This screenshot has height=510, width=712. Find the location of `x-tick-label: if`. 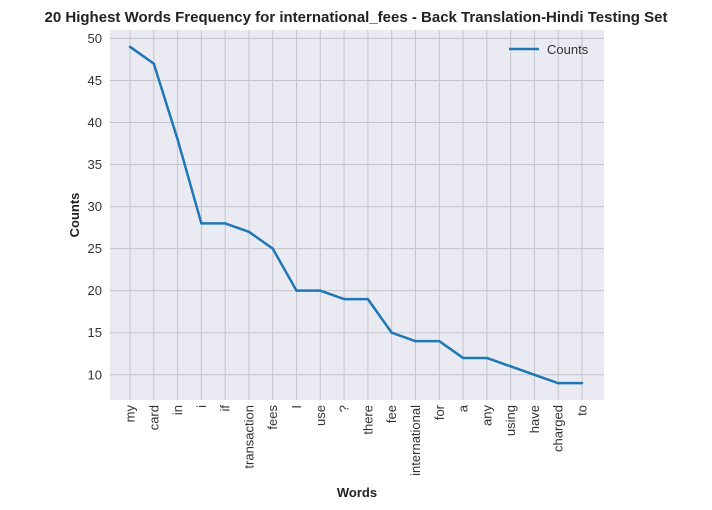

x-tick-label: if is located at coordinates (225, 408).